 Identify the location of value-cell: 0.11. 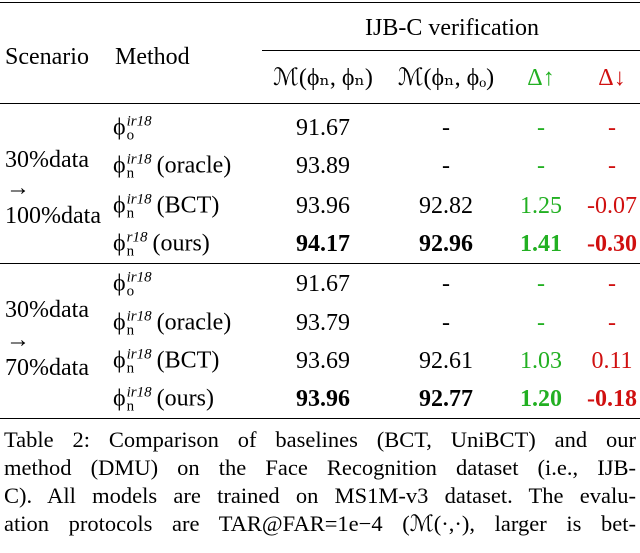
(612, 361).